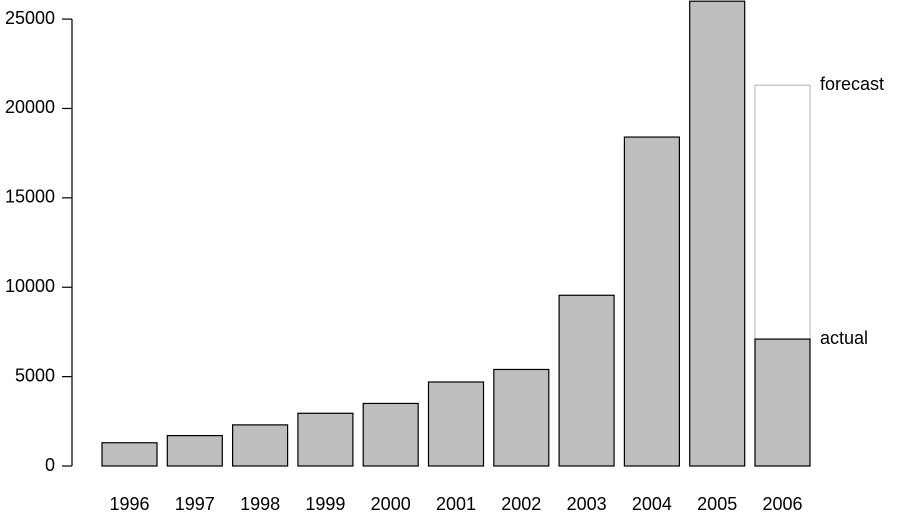 Image resolution: width=910 pixels, height=512 pixels. What do you see at coordinates (717, 503) in the screenshot?
I see `x-tick-label: 2005` at bounding box center [717, 503].